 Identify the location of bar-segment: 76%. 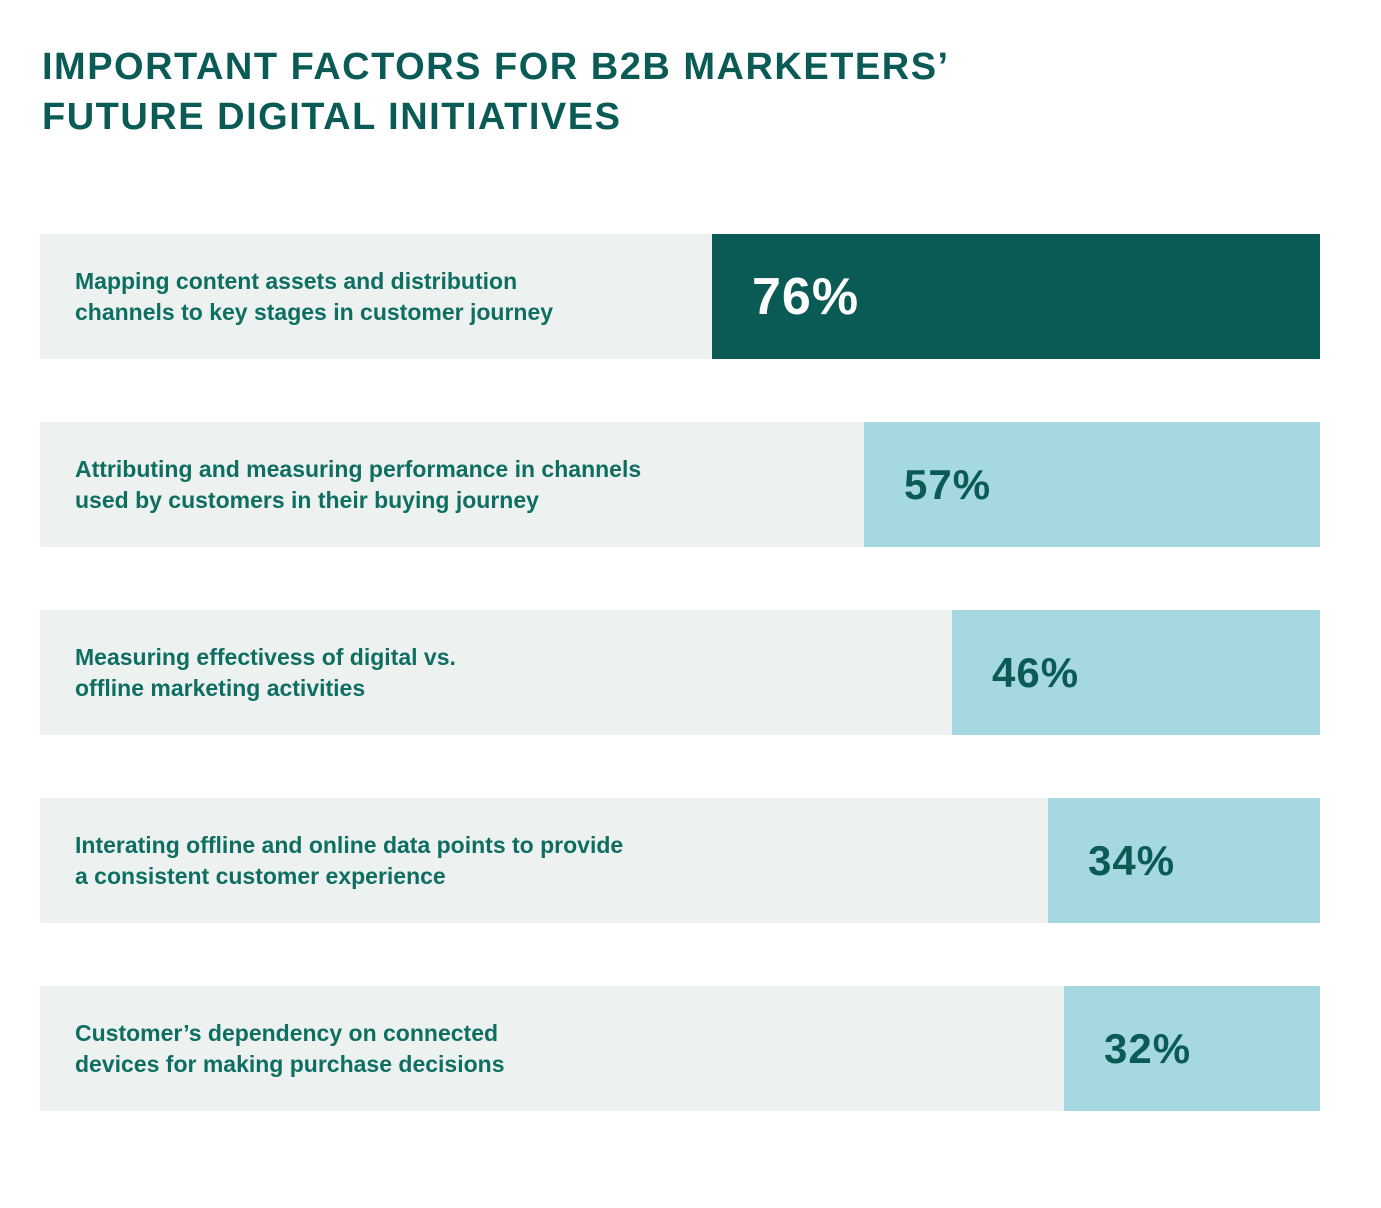
(1016, 297).